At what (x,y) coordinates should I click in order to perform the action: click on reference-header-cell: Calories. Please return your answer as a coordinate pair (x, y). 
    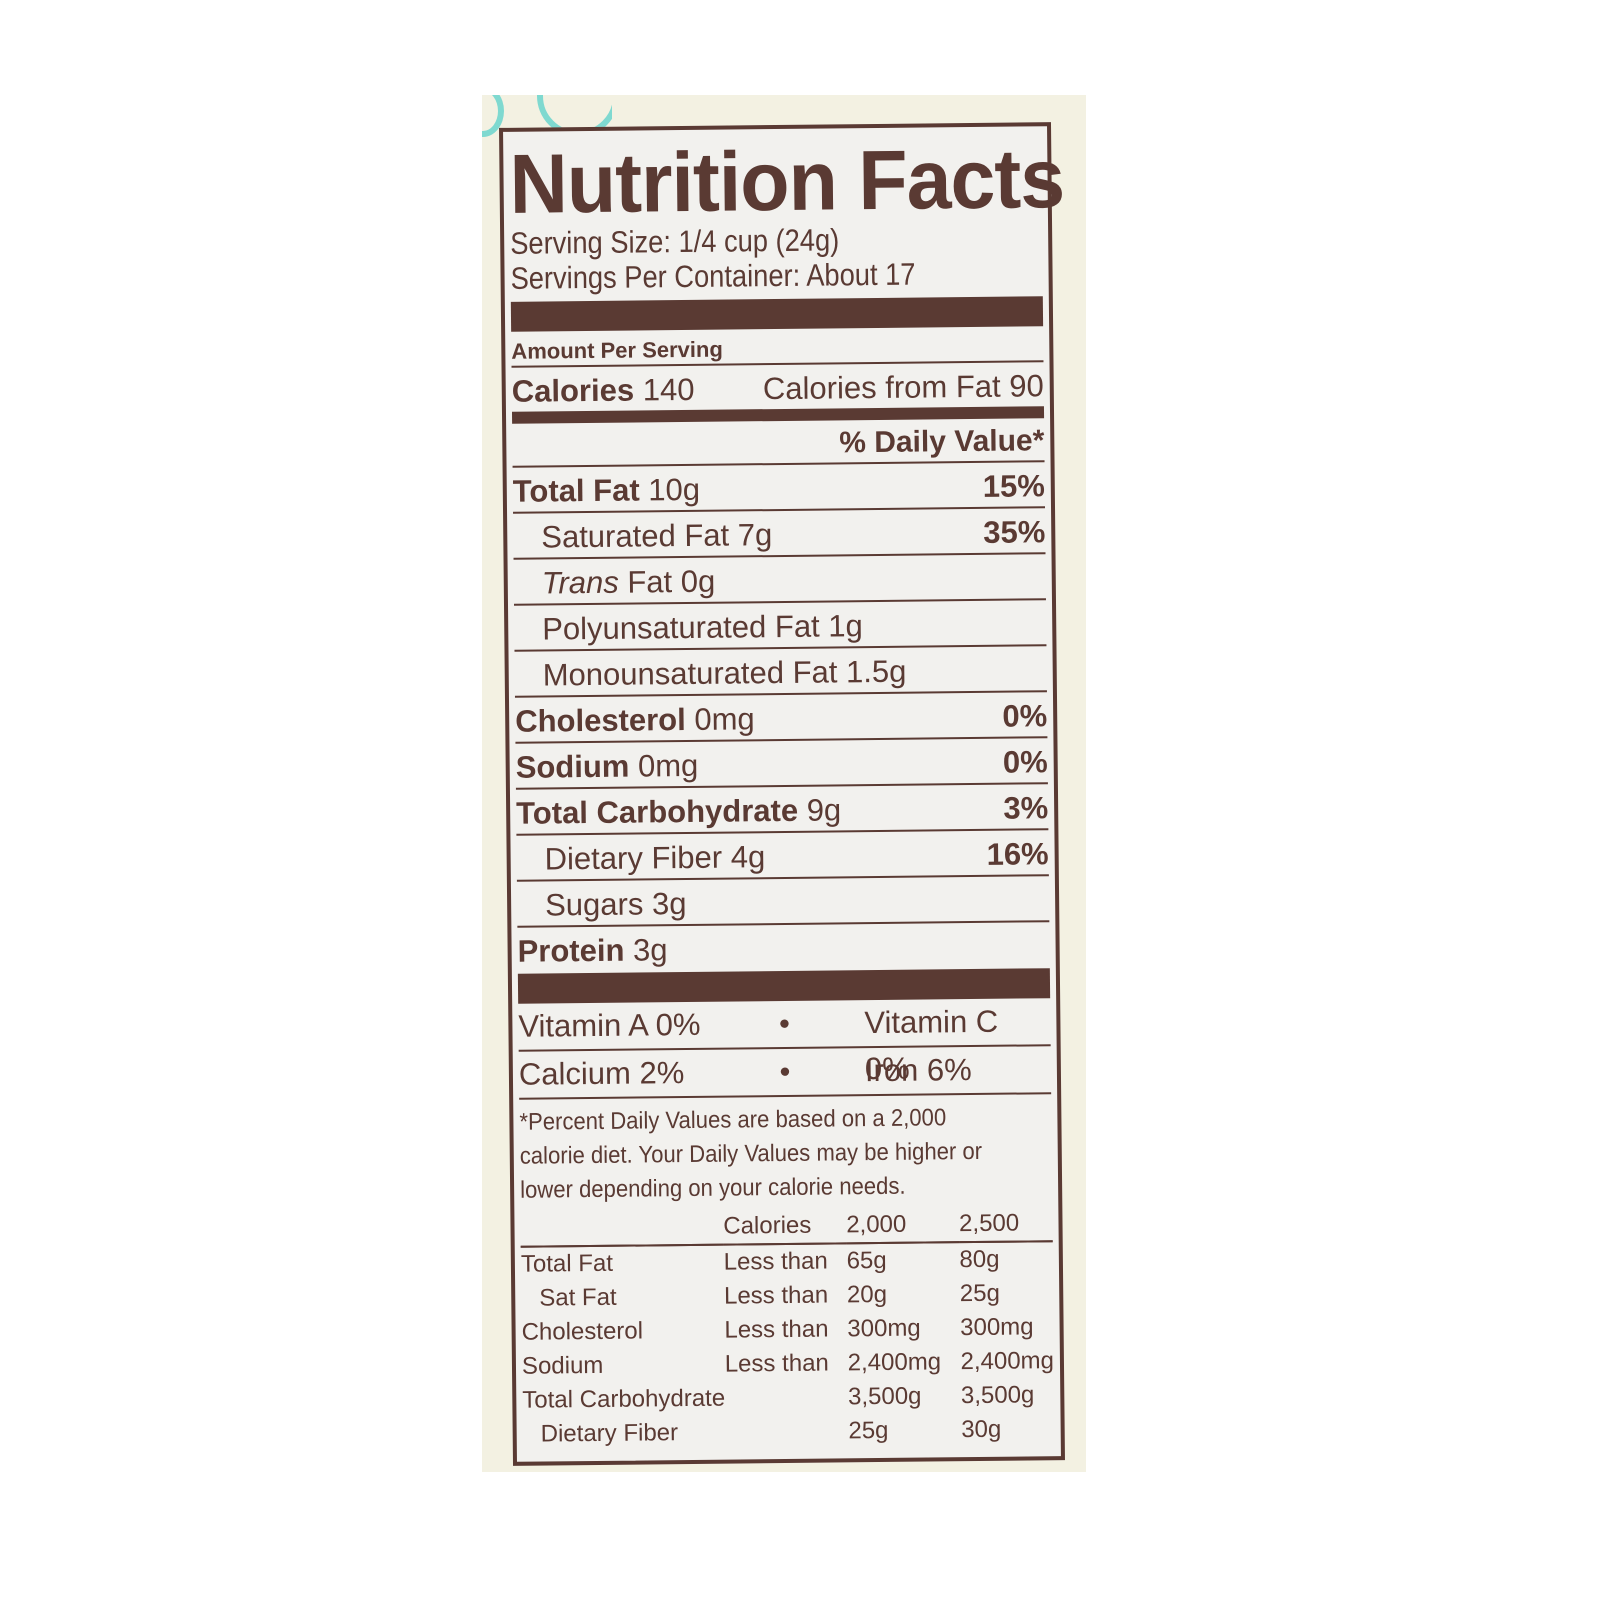
    Looking at the image, I should click on (785, 1226).